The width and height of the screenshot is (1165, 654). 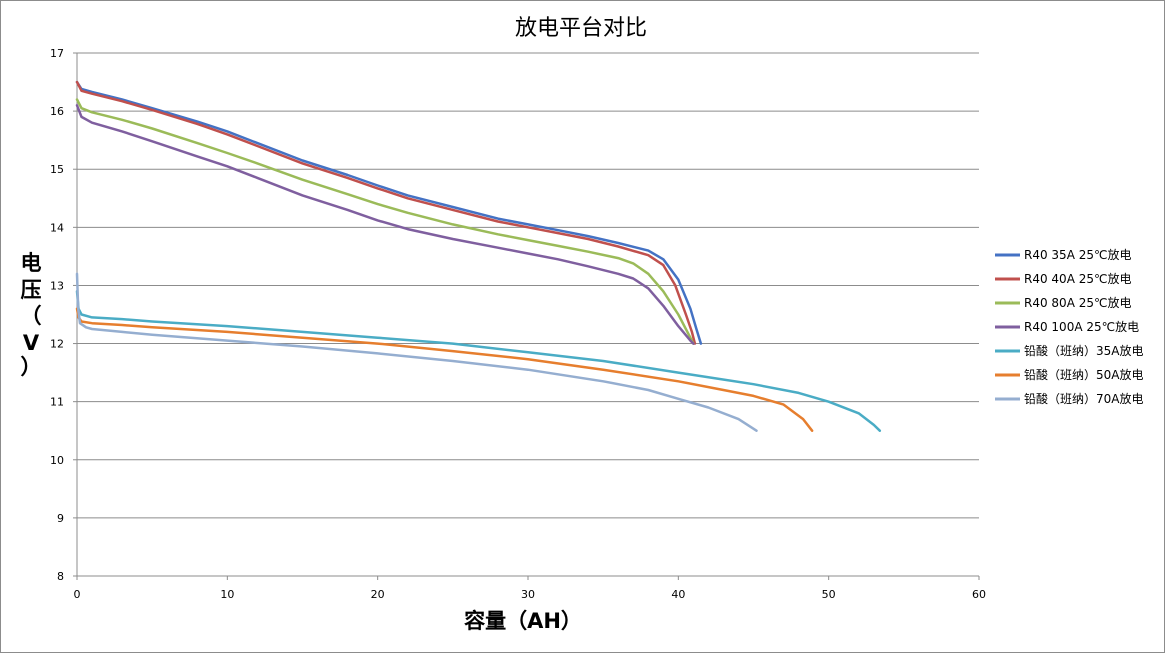 What do you see at coordinates (227, 594) in the screenshot?
I see `x-tick-label: 10` at bounding box center [227, 594].